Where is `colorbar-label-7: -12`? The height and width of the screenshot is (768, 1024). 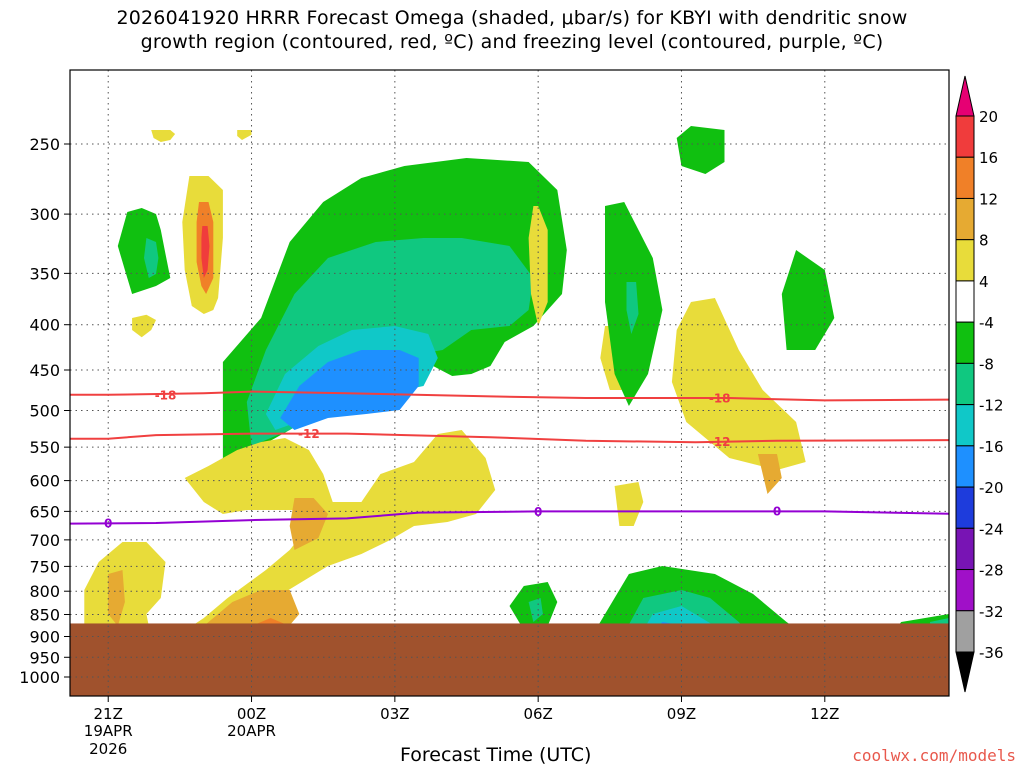 colorbar-label-7: -12 is located at coordinates (991, 406).